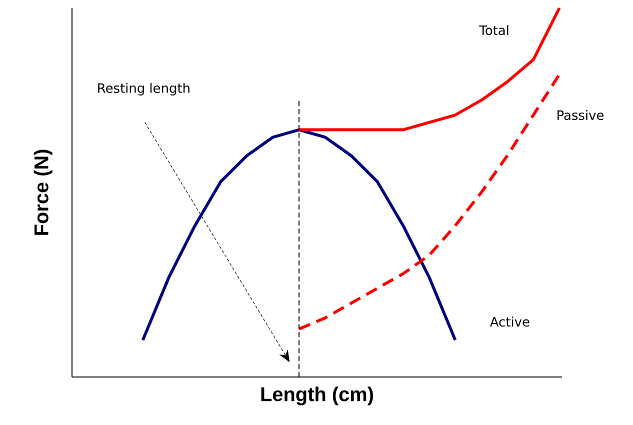  What do you see at coordinates (144, 89) in the screenshot?
I see `annotation: Resting length` at bounding box center [144, 89].